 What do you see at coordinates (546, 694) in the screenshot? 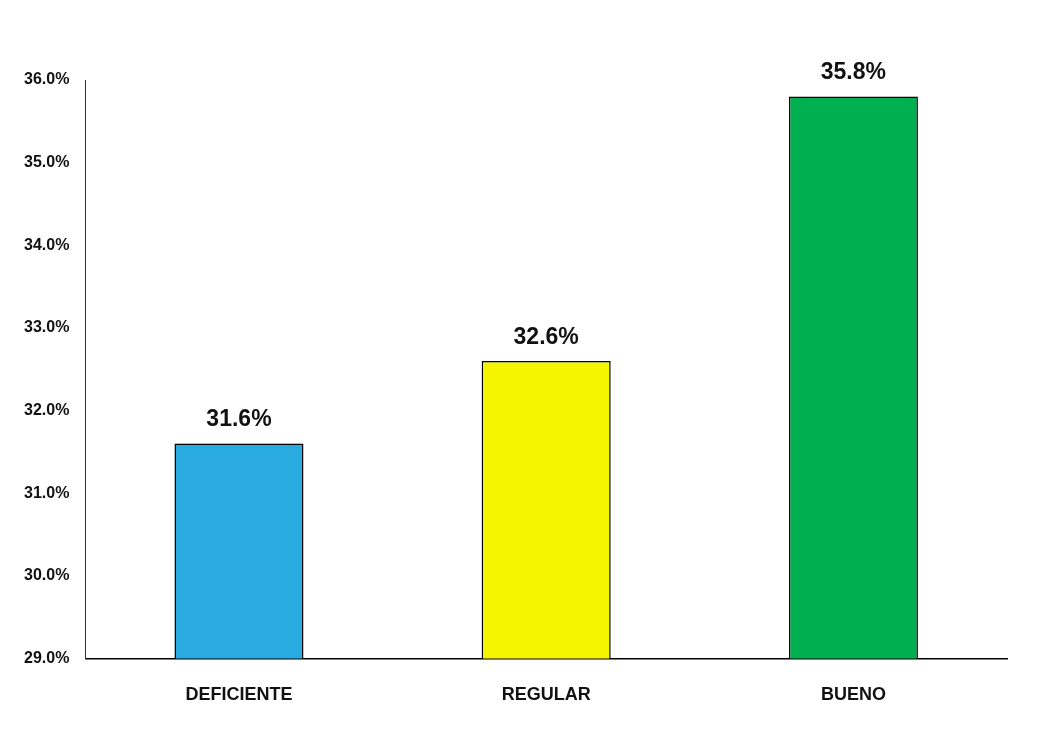
I see `x-tick-label: REGULAR` at bounding box center [546, 694].